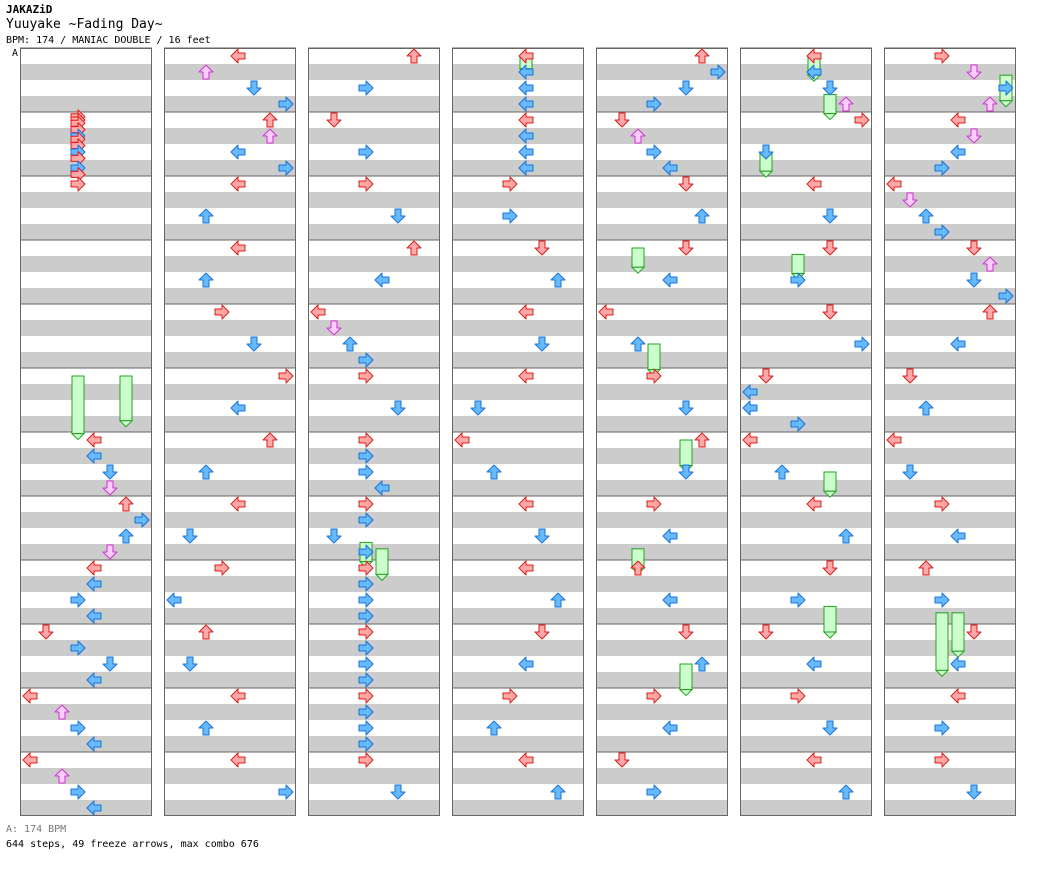  Describe the element at coordinates (29, 9) in the screenshot. I see `artist-name: JAKAZiD` at that location.